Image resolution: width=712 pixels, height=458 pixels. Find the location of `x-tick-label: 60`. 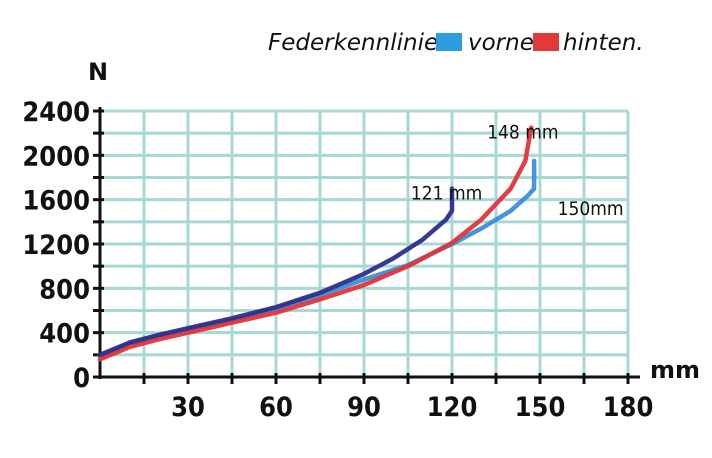

x-tick-label: 60 is located at coordinates (276, 407).